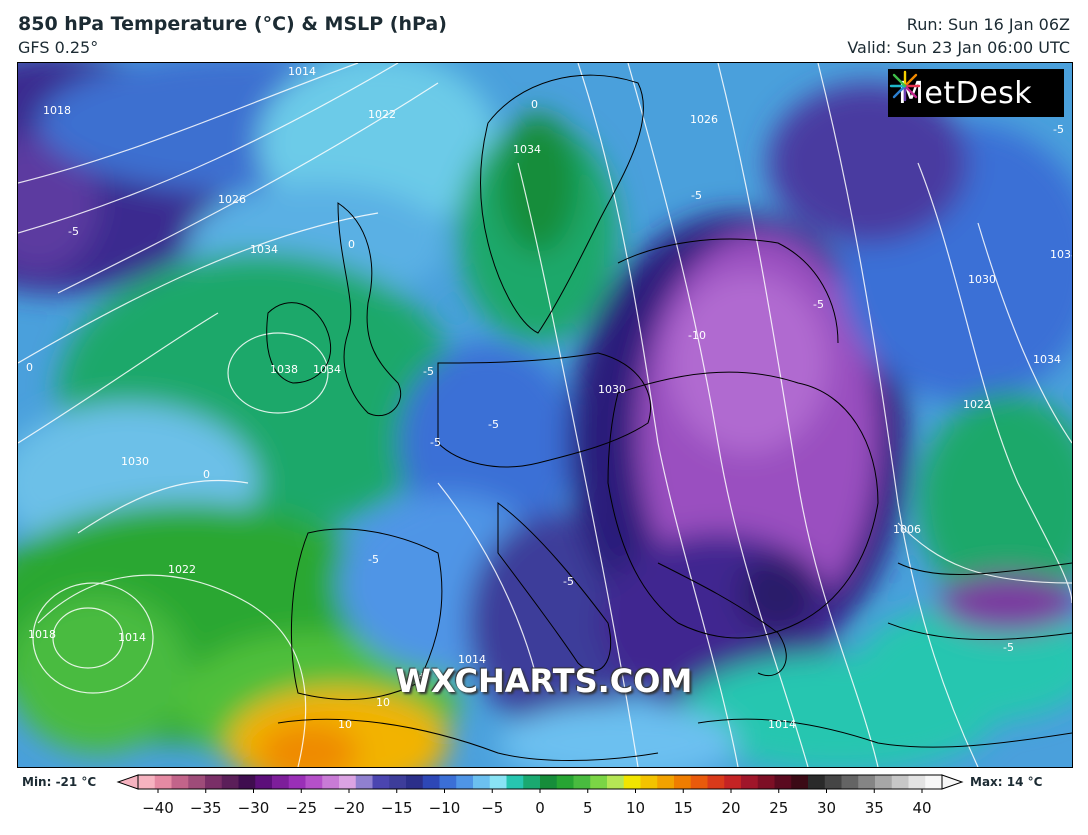 Image resolution: width=1088 pixels, height=835 pixels. I want to click on colorbar-scale: −40 −35 −30 −25 −20 −15 −10 −5 0 5 10 15 20 25 30 35 40, so click(540, 795).